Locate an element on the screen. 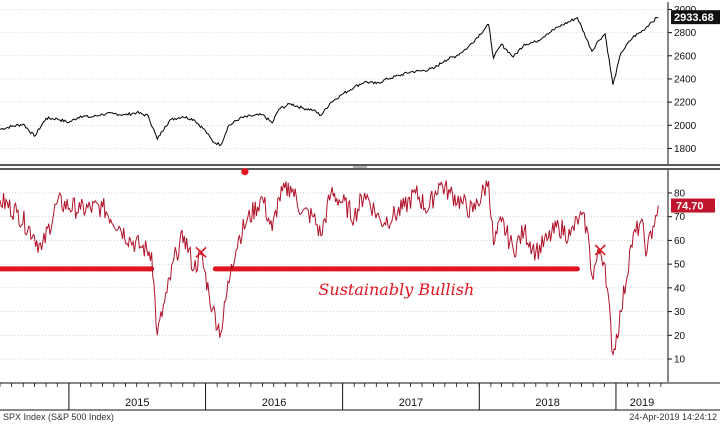  year-label: 2017 is located at coordinates (411, 403).